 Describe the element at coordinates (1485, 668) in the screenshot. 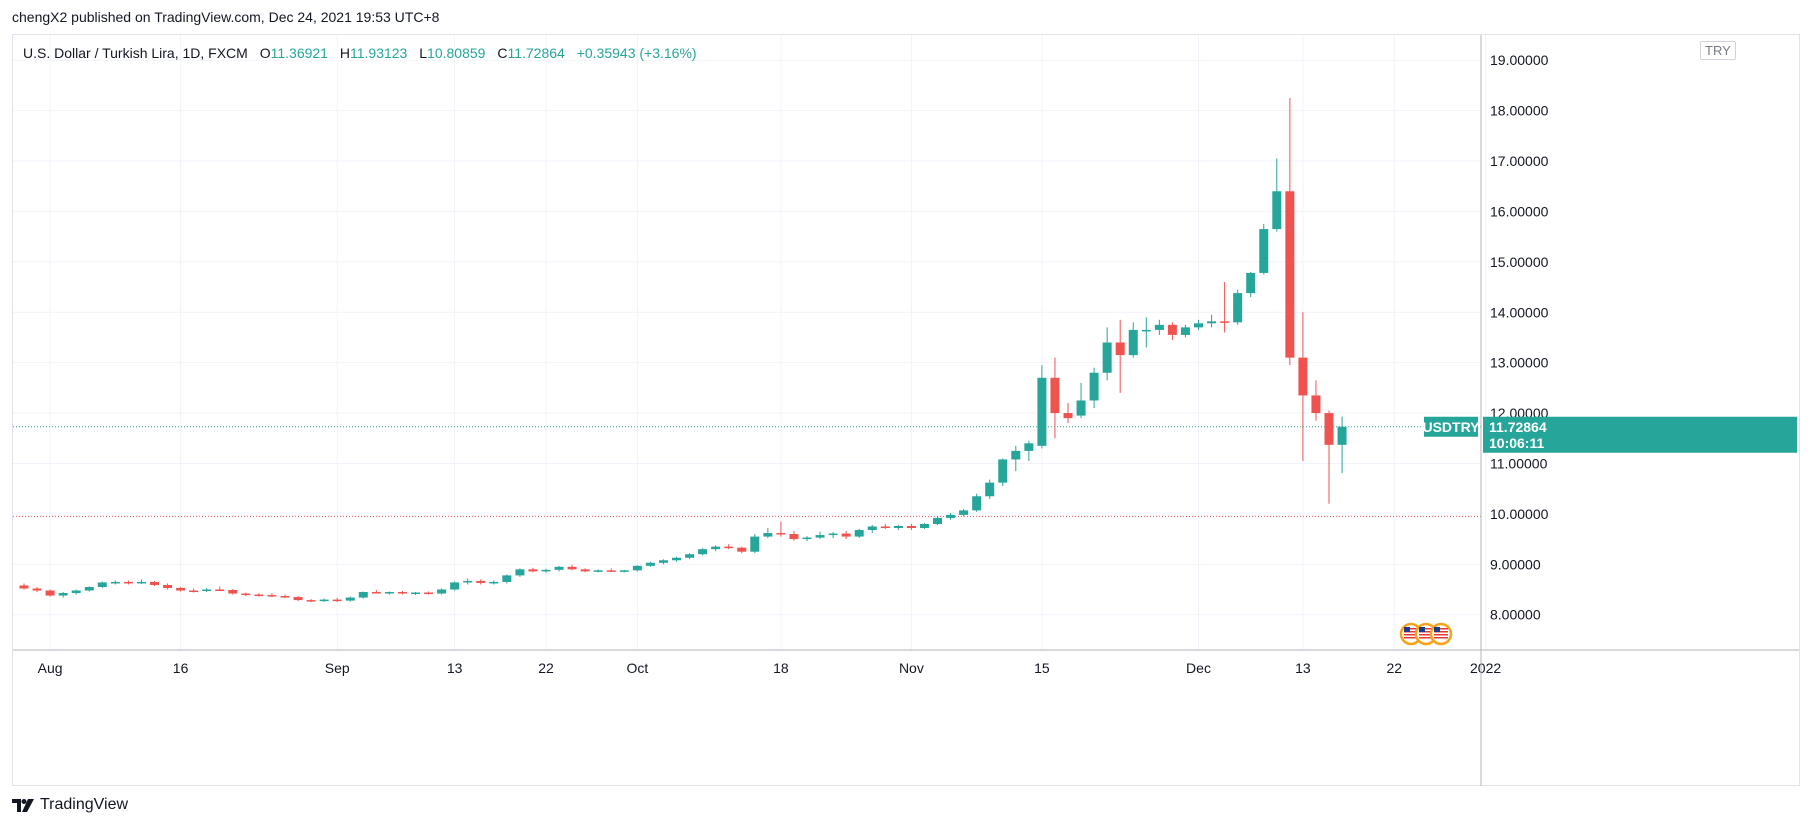

I see `x-tick-label: 2022` at that location.